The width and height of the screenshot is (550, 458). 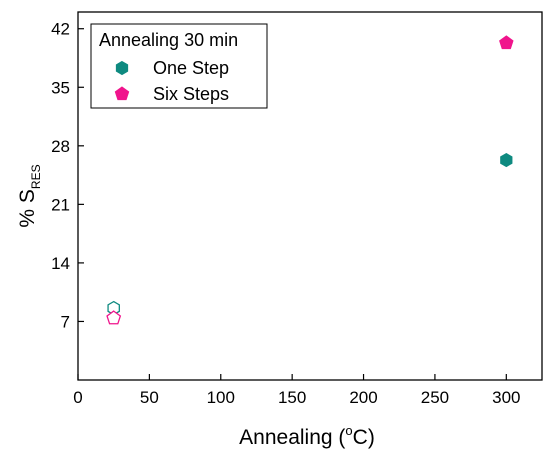 I want to click on legend-marker-six-steps, so click(x=122, y=93).